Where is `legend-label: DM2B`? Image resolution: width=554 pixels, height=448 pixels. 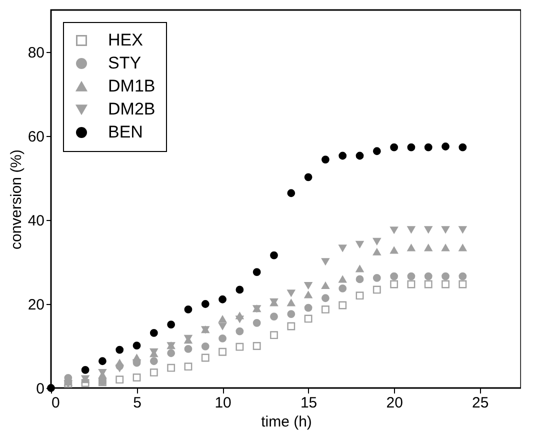 legend-label: DM2B is located at coordinates (132, 109).